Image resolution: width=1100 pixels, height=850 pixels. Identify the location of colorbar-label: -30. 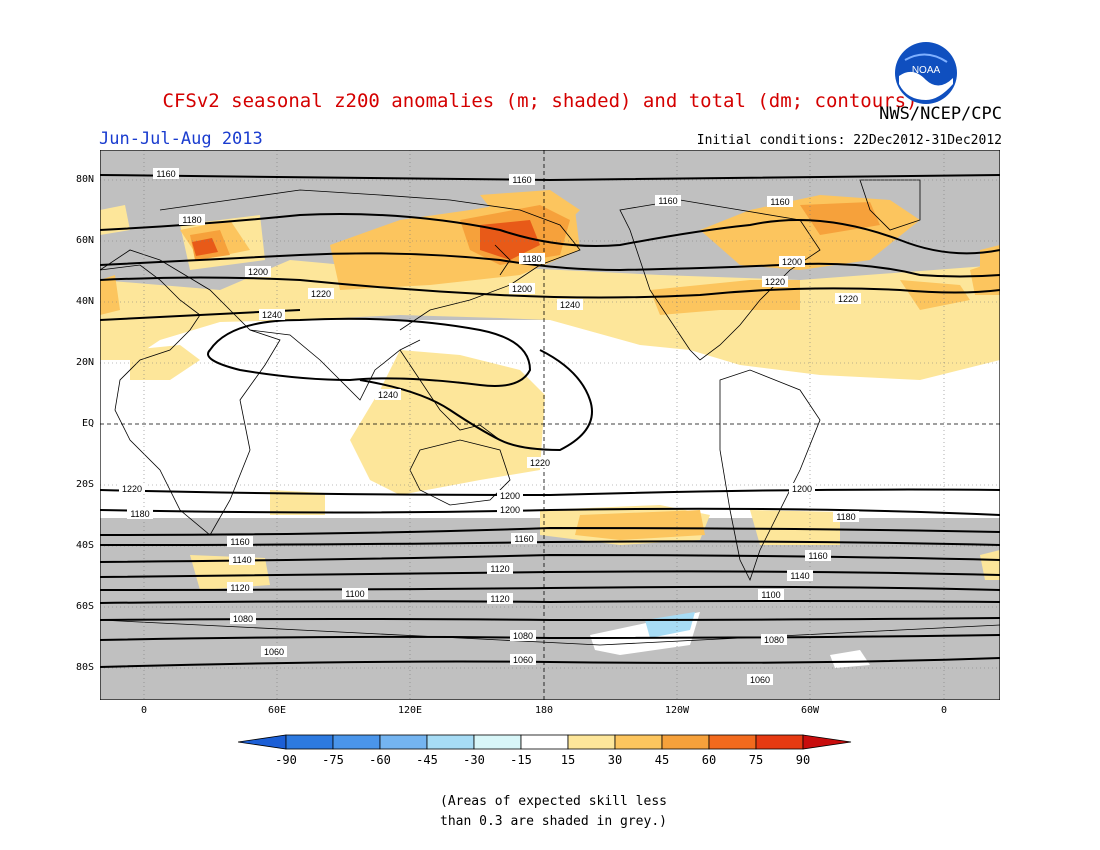
(474, 760).